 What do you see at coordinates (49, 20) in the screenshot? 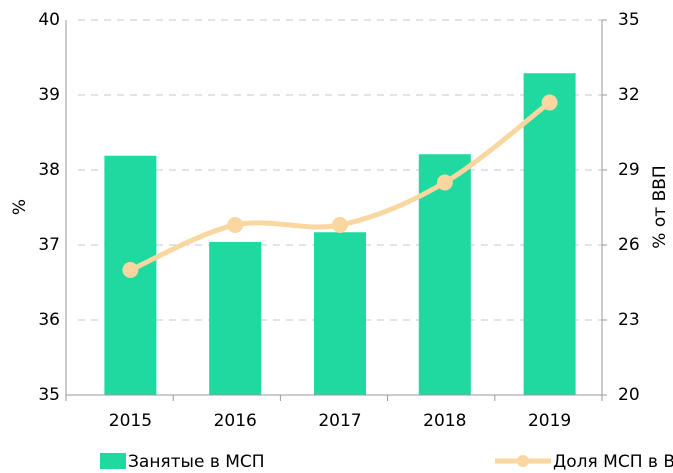
I see `y-tick-label: 40` at bounding box center [49, 20].